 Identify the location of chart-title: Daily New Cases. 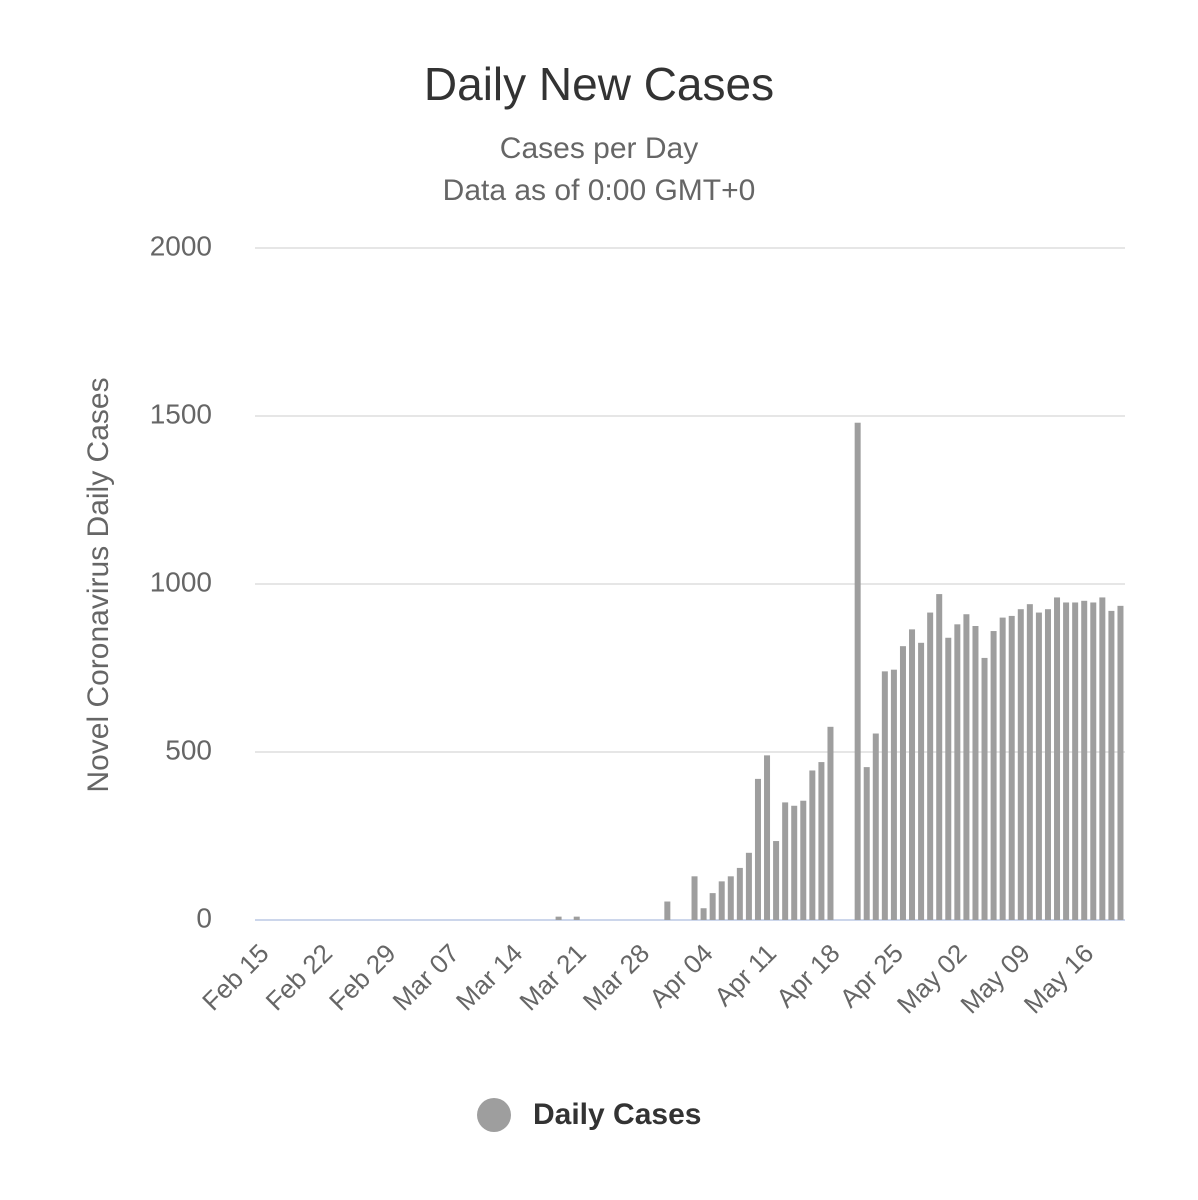
(599, 84).